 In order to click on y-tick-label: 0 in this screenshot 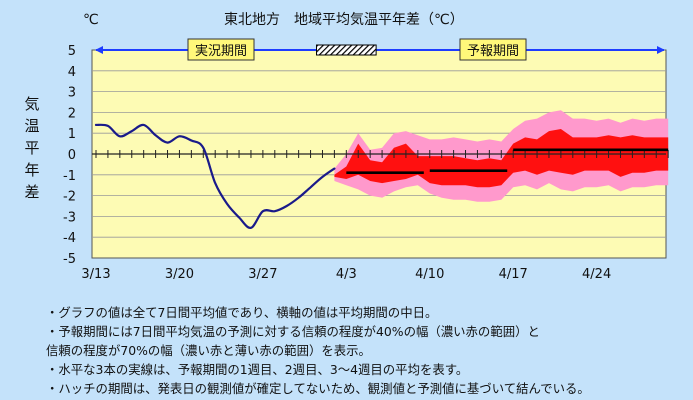, I will do `click(72, 155)`.